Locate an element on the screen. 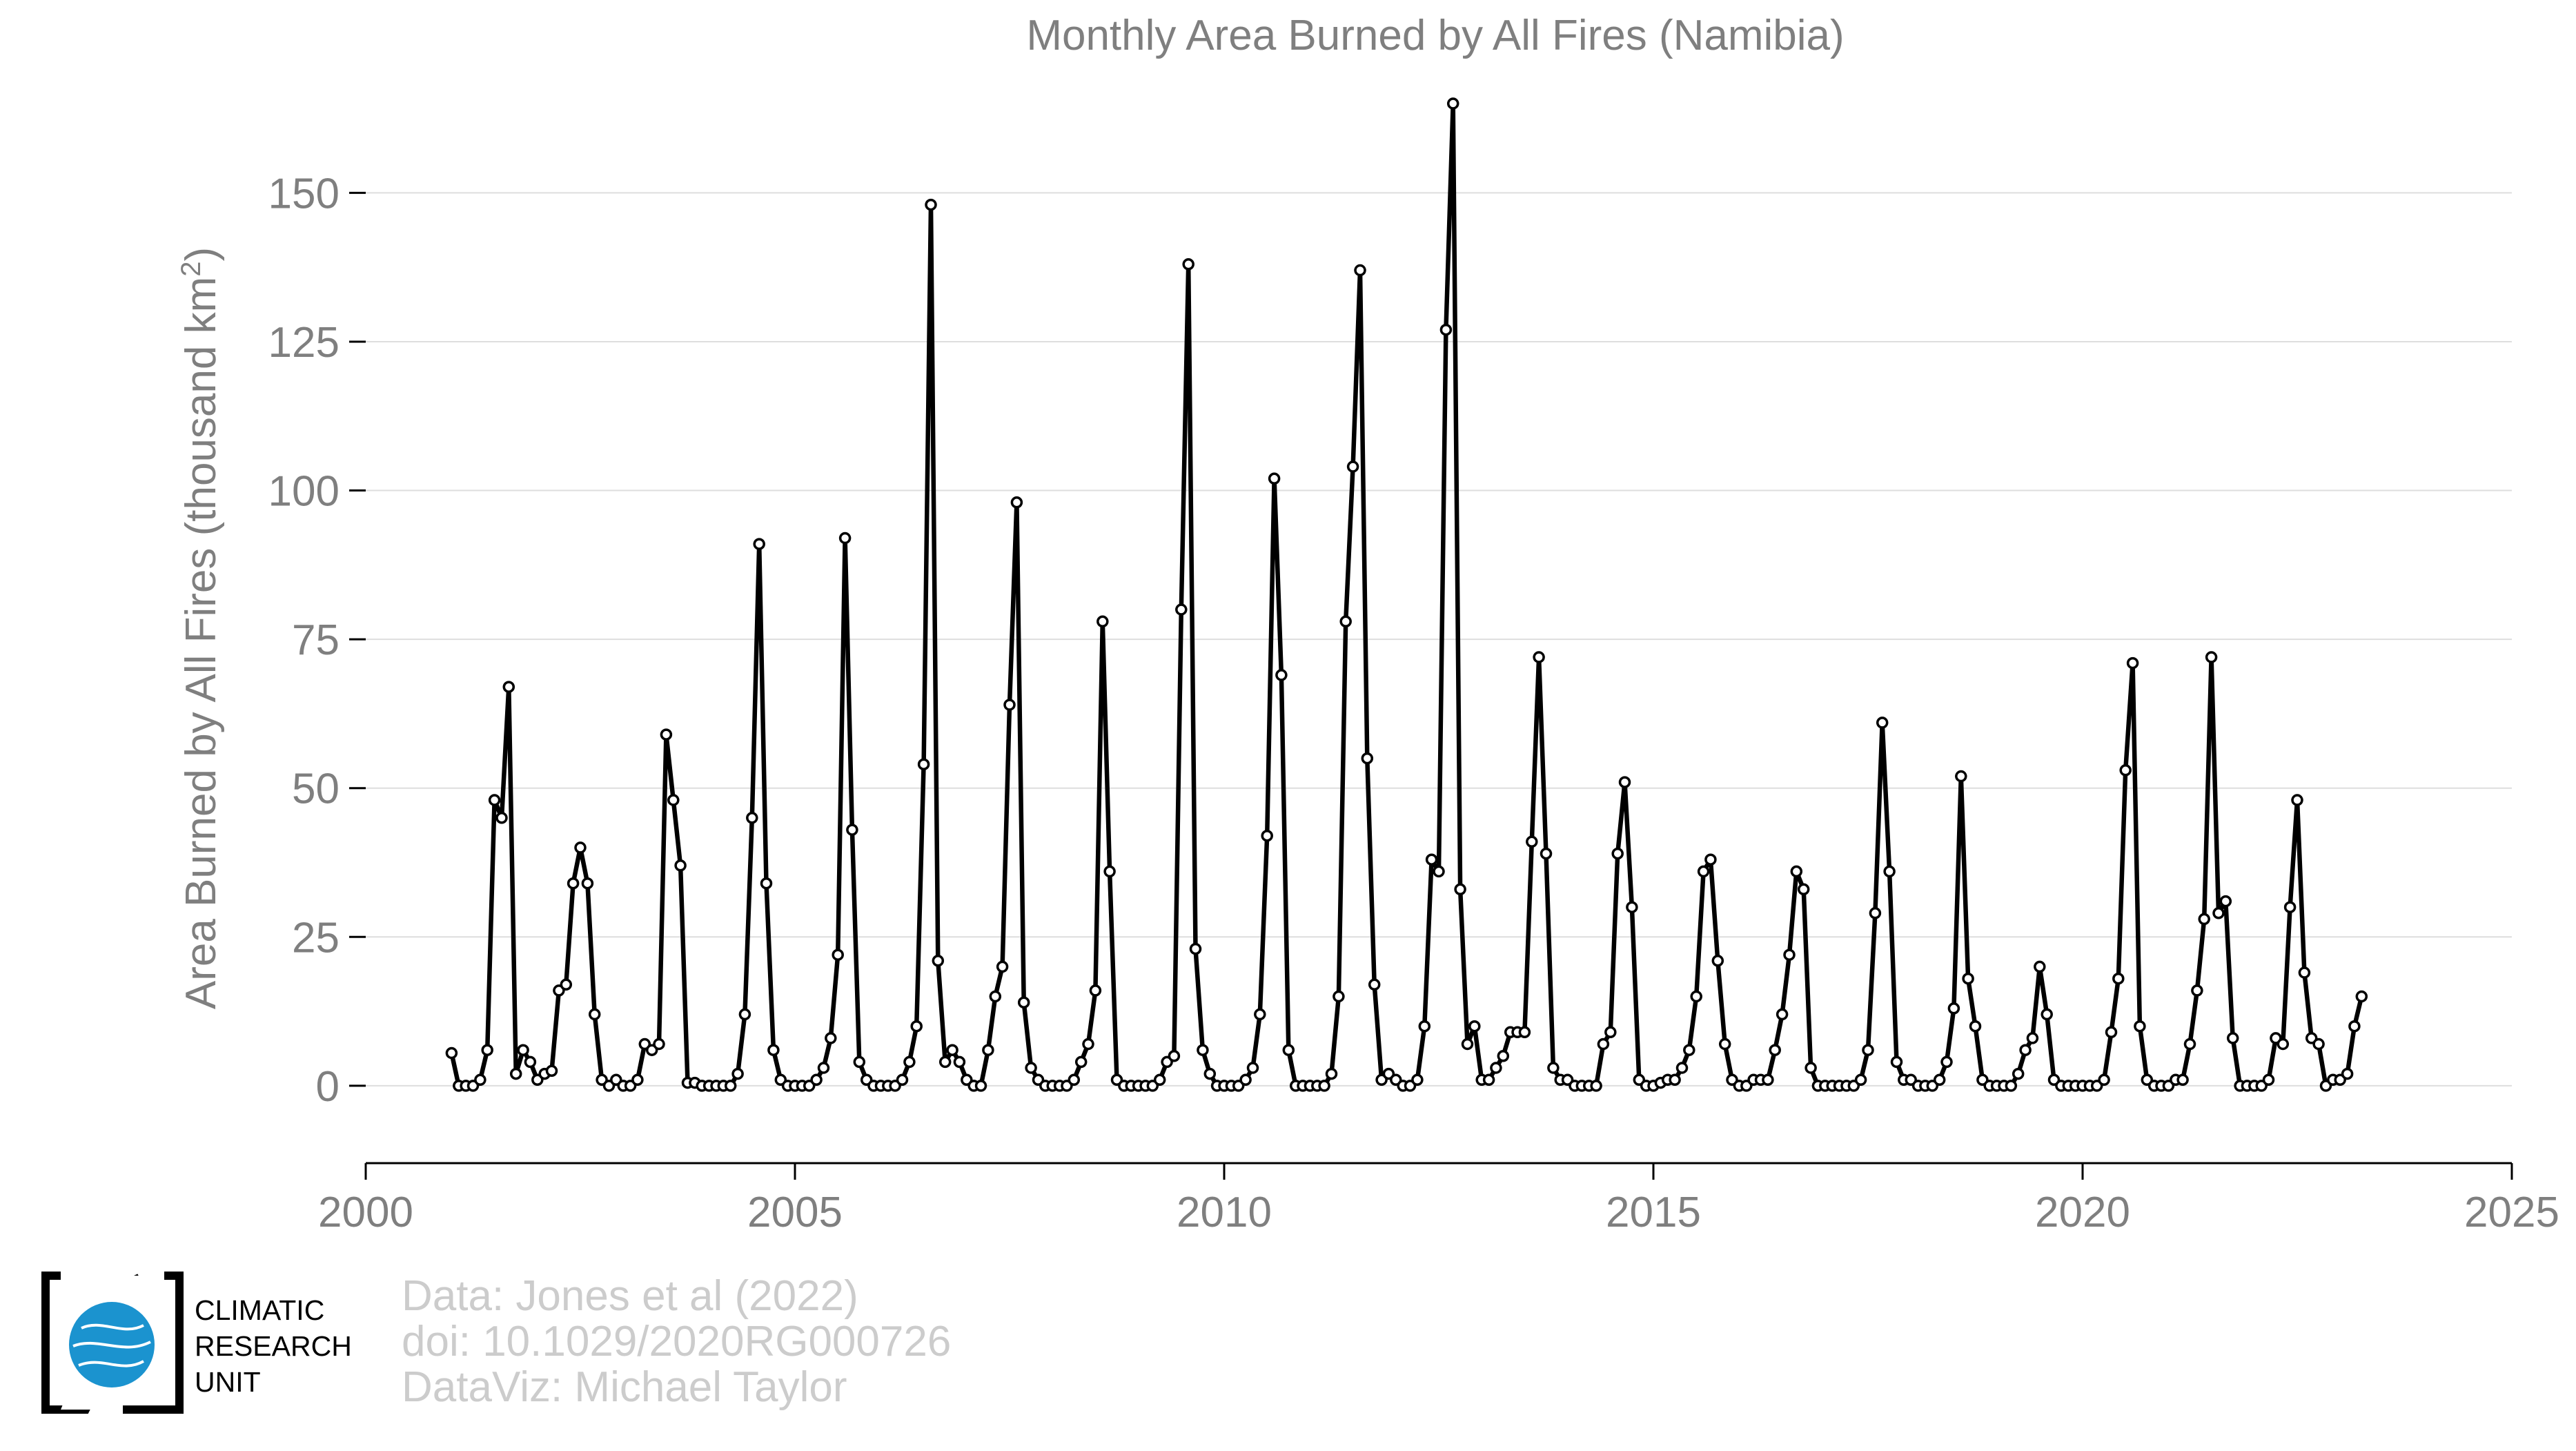 Image resolution: width=2576 pixels, height=1451 pixels. x-tick-label: 2005 is located at coordinates (795, 1212).